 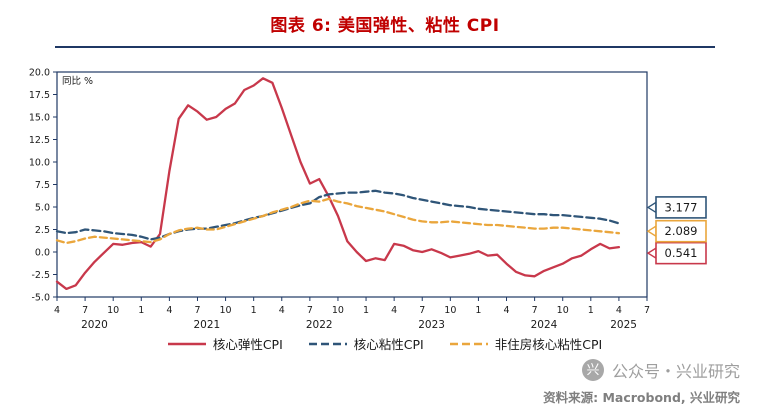 I want to click on y-tick-label: 12.5, so click(x=39, y=140).